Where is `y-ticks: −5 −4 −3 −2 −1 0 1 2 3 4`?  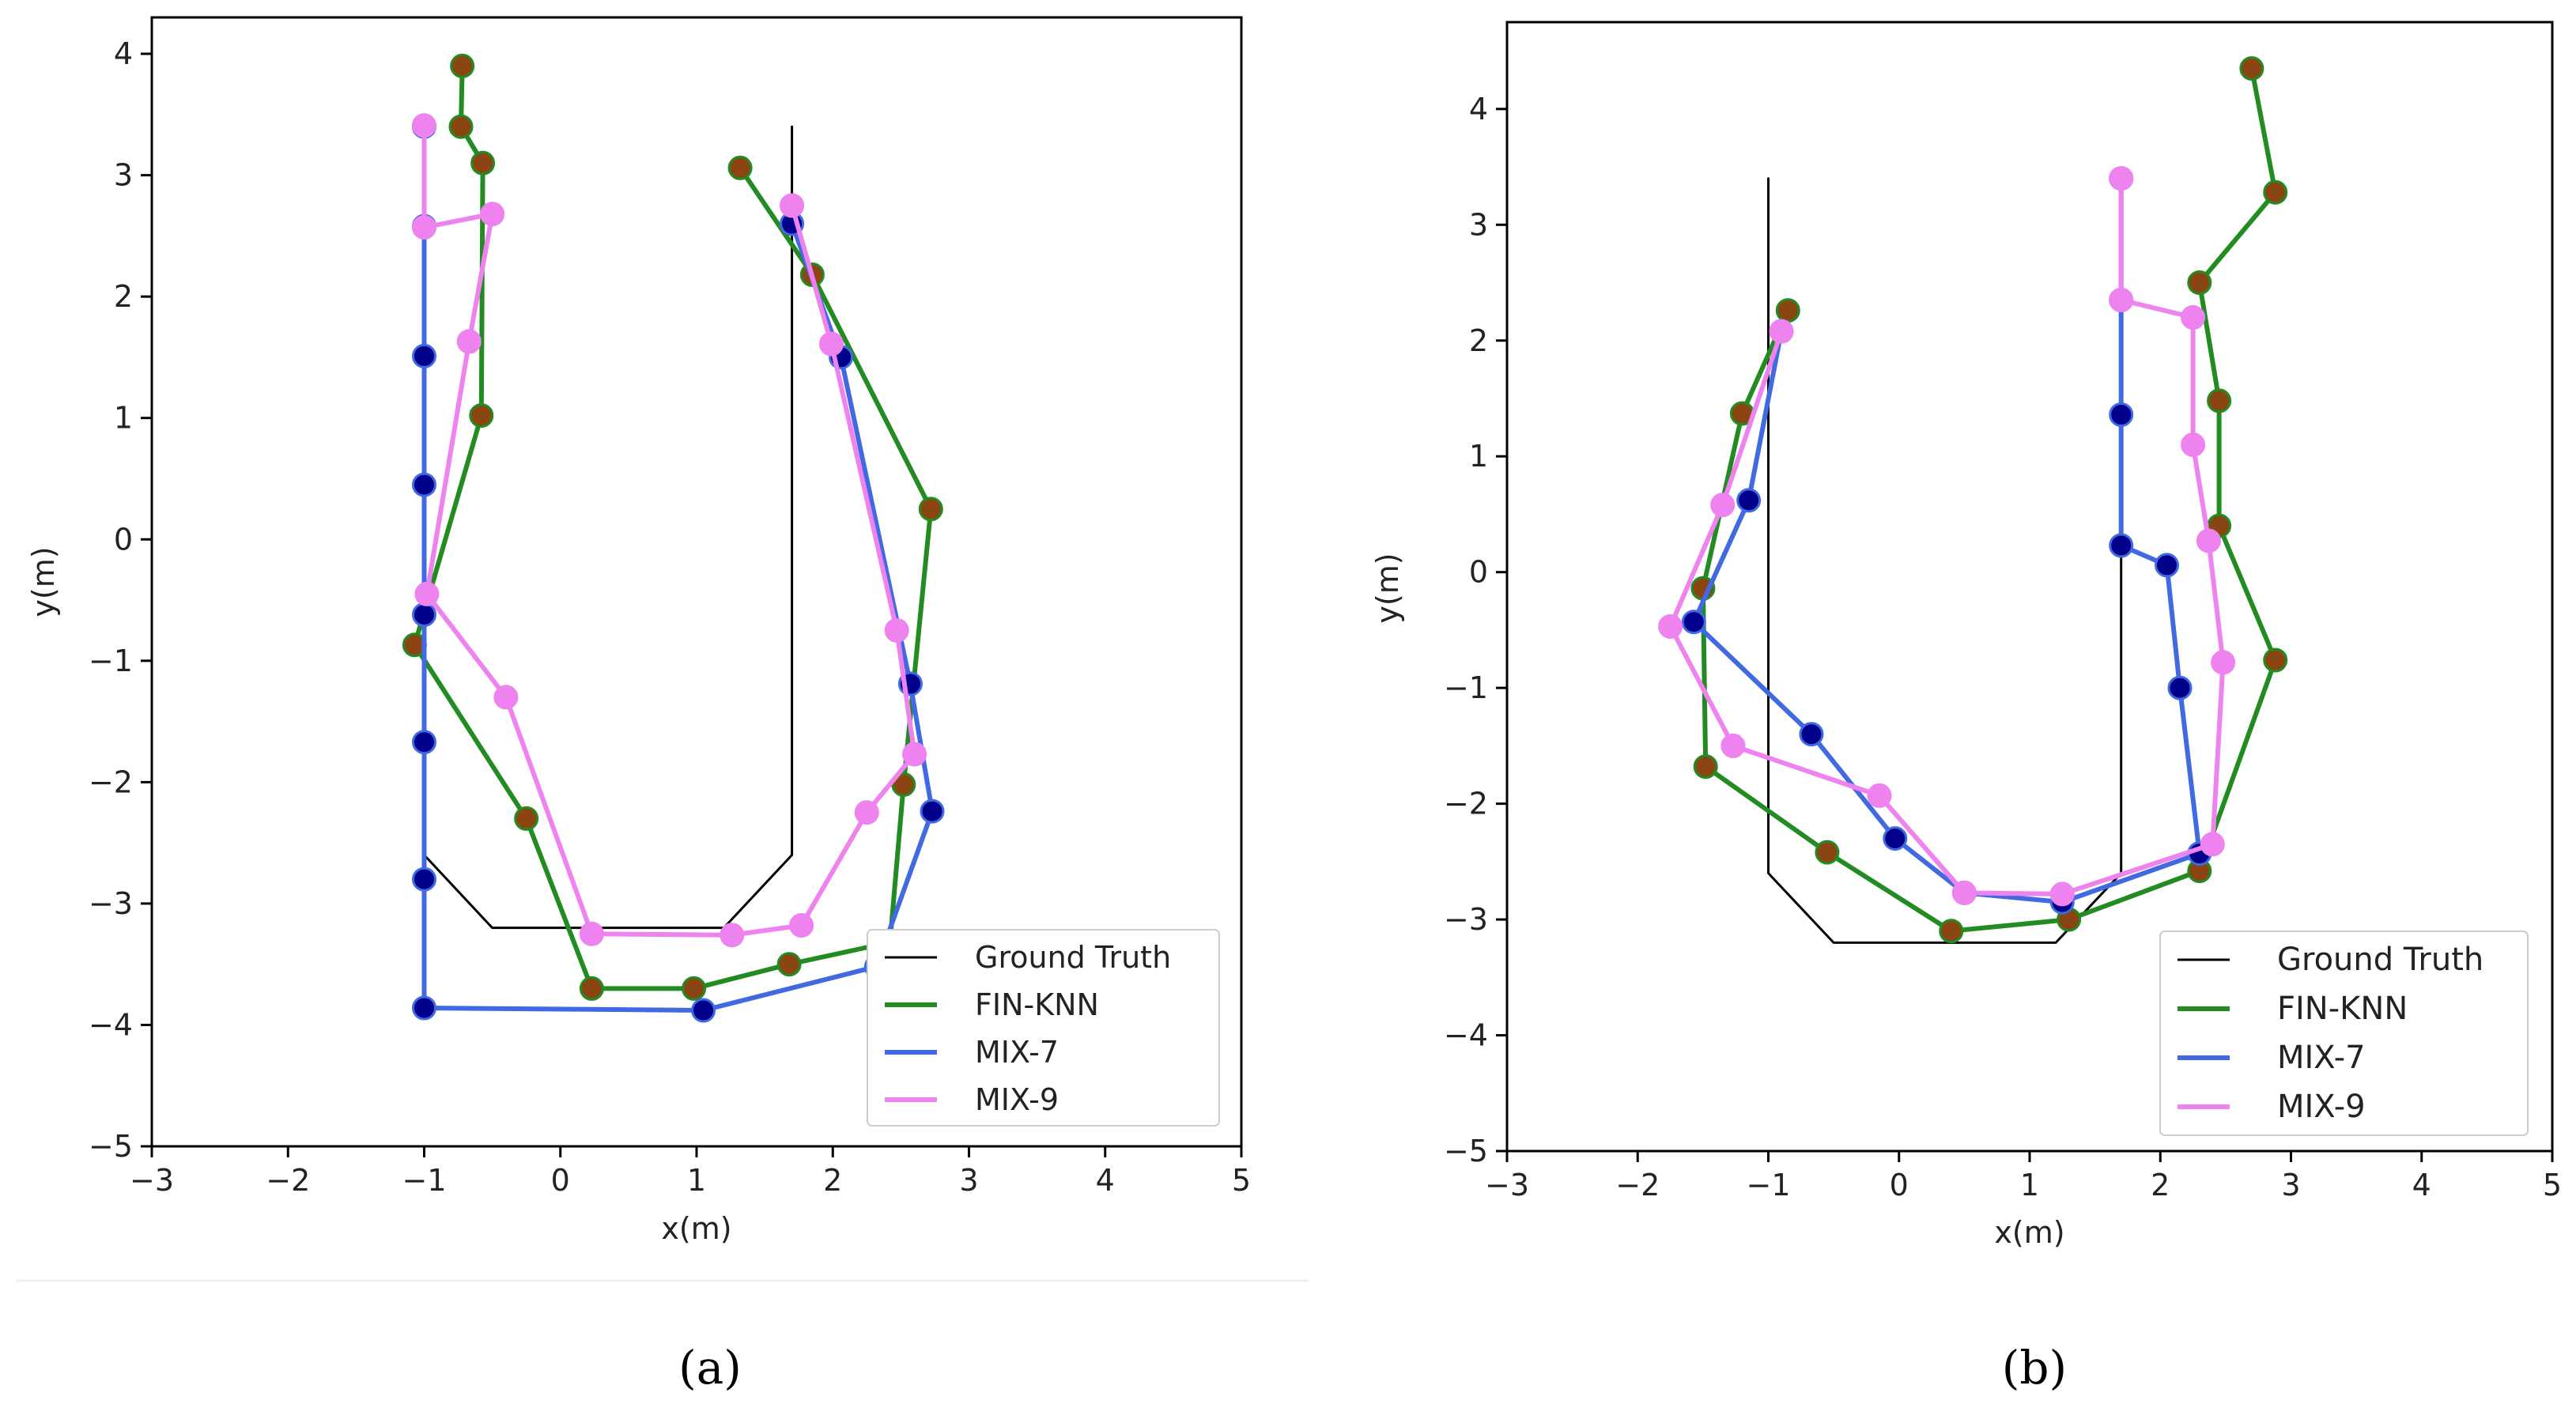
y-ticks: −5 −4 −3 −2 −1 0 1 2 3 4 is located at coordinates (120, 600).